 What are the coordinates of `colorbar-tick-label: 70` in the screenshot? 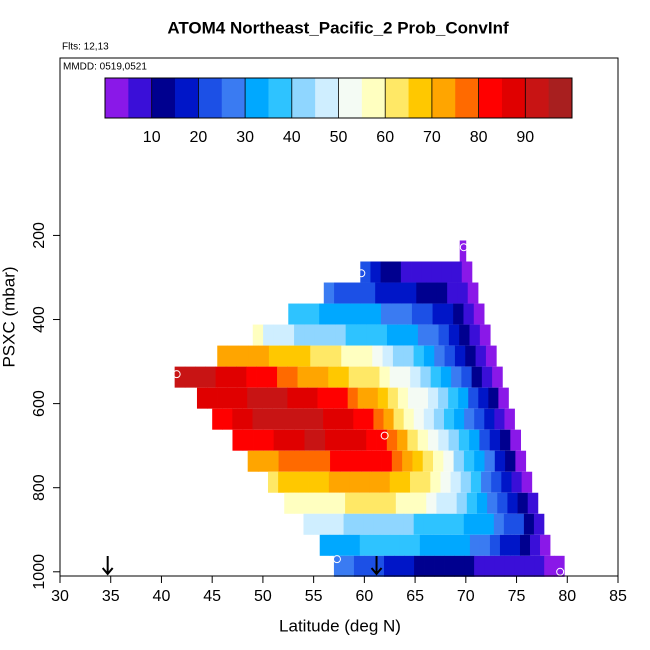 It's located at (432, 137).